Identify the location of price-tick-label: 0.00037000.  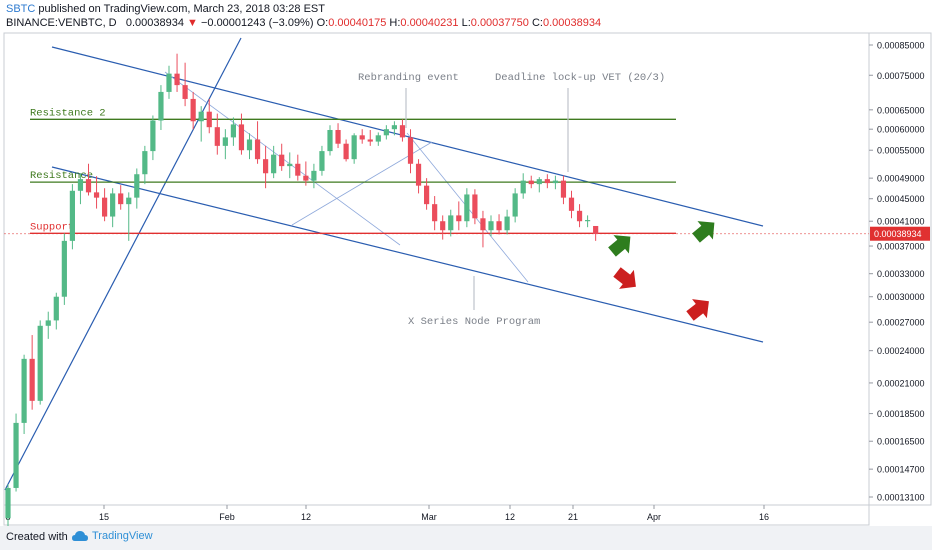
(901, 247).